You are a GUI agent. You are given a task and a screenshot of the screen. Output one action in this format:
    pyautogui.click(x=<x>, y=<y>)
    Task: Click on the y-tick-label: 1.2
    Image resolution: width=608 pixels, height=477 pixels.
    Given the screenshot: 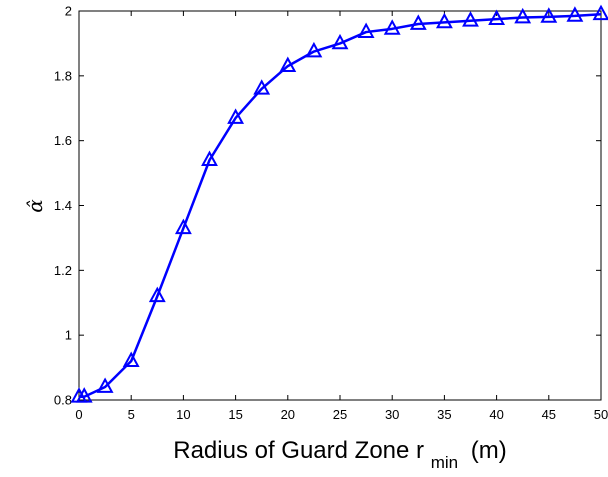 What is the action you would take?
    pyautogui.click(x=63, y=270)
    